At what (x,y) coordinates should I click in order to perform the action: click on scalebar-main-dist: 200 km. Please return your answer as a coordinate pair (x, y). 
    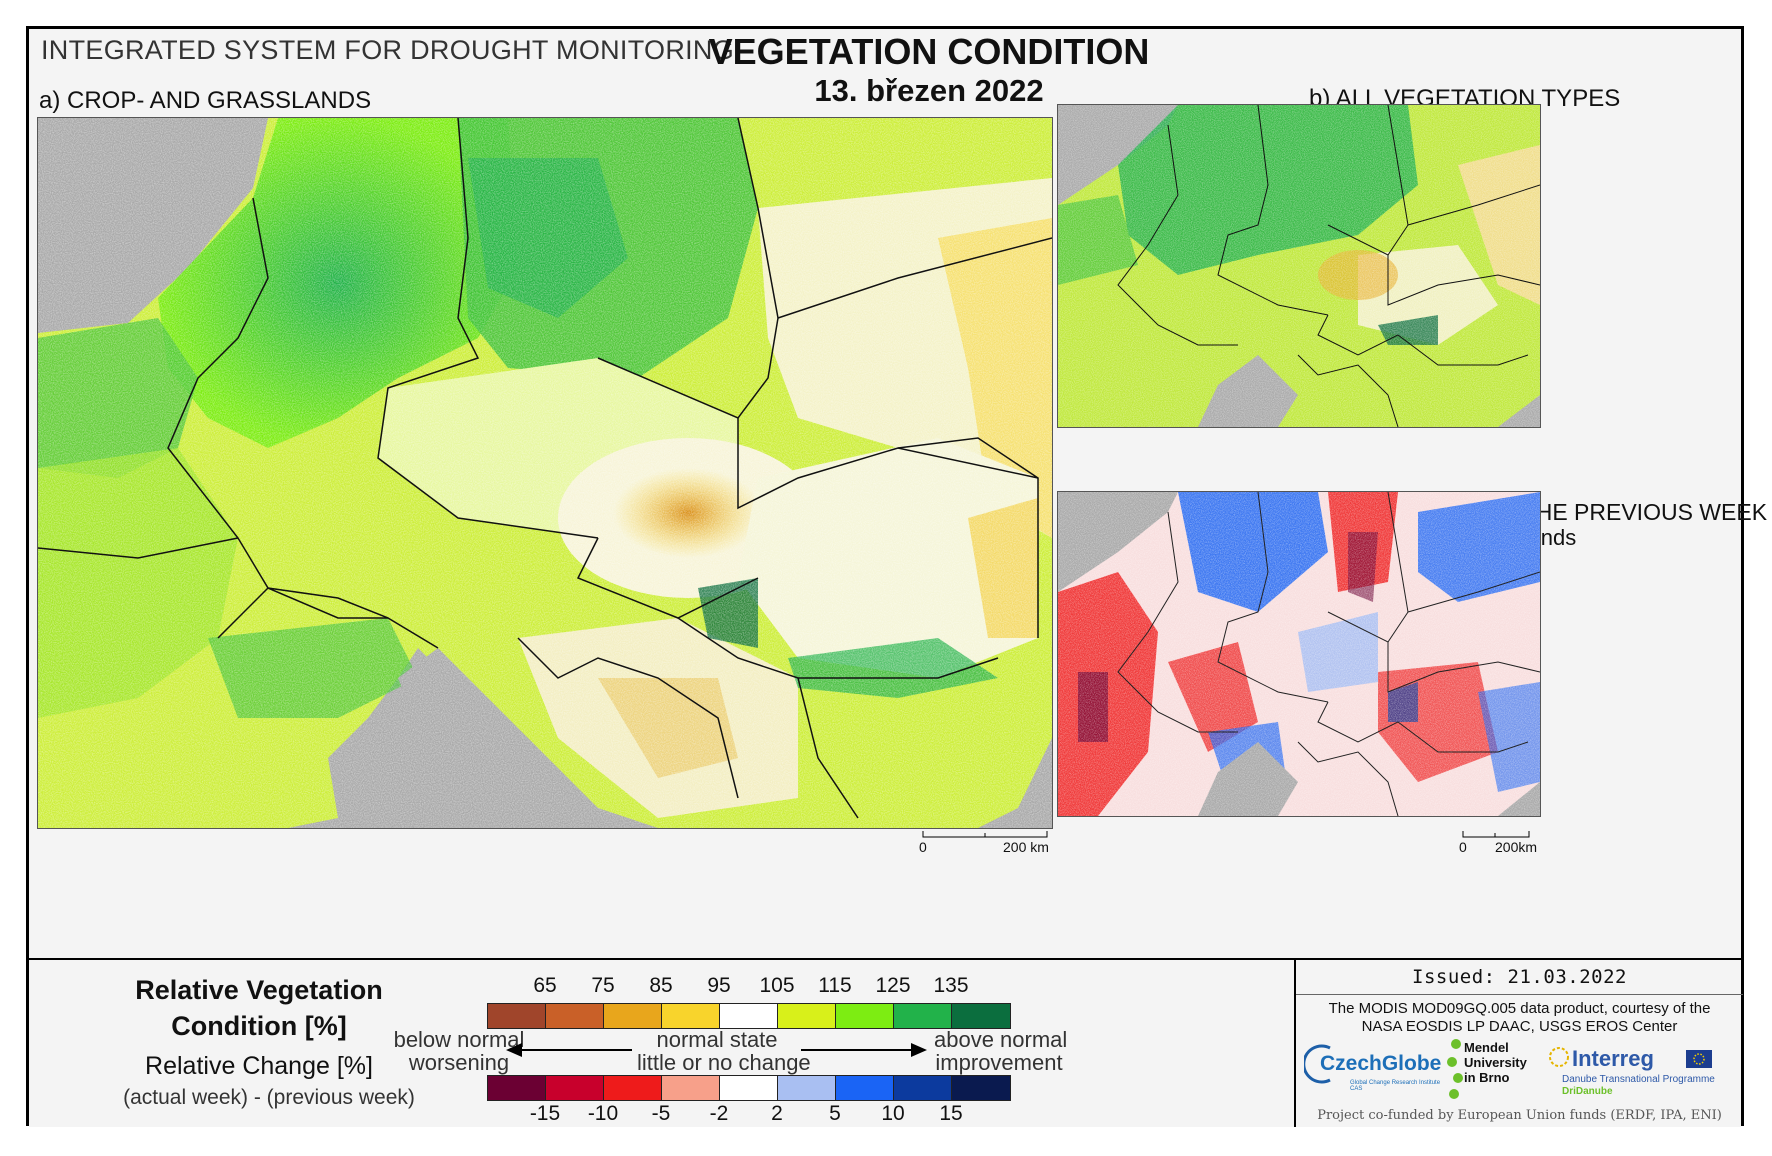
    Looking at the image, I should click on (1026, 847).